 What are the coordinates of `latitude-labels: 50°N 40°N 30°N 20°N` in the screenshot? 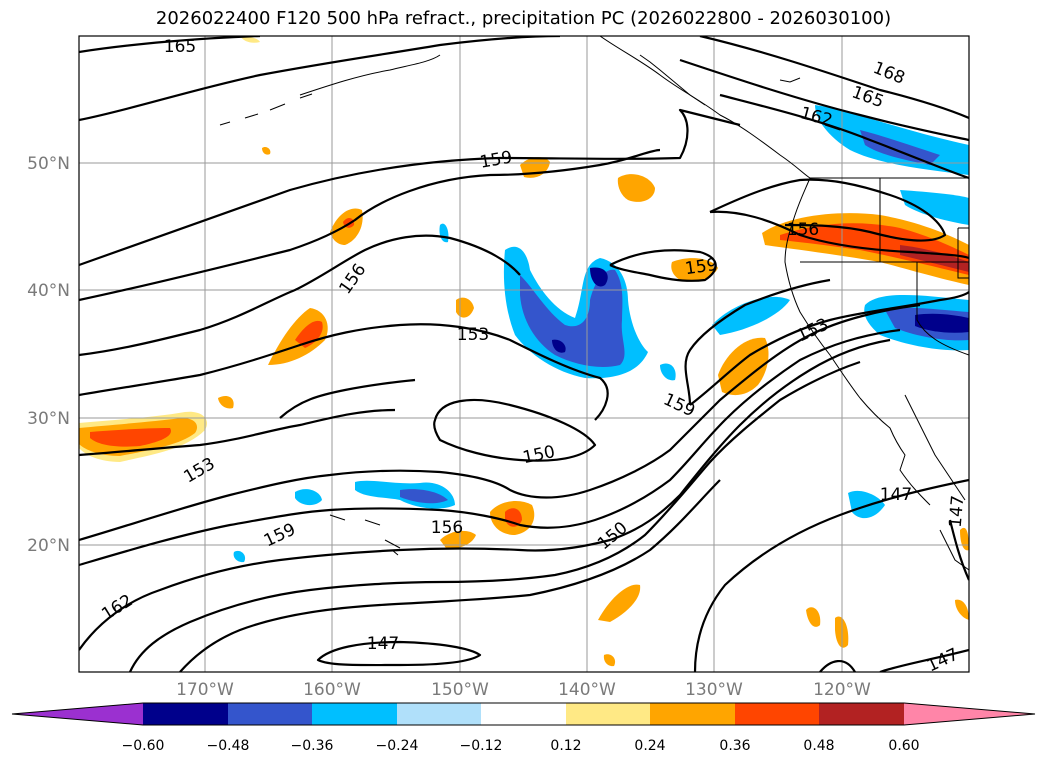 It's located at (48, 355).